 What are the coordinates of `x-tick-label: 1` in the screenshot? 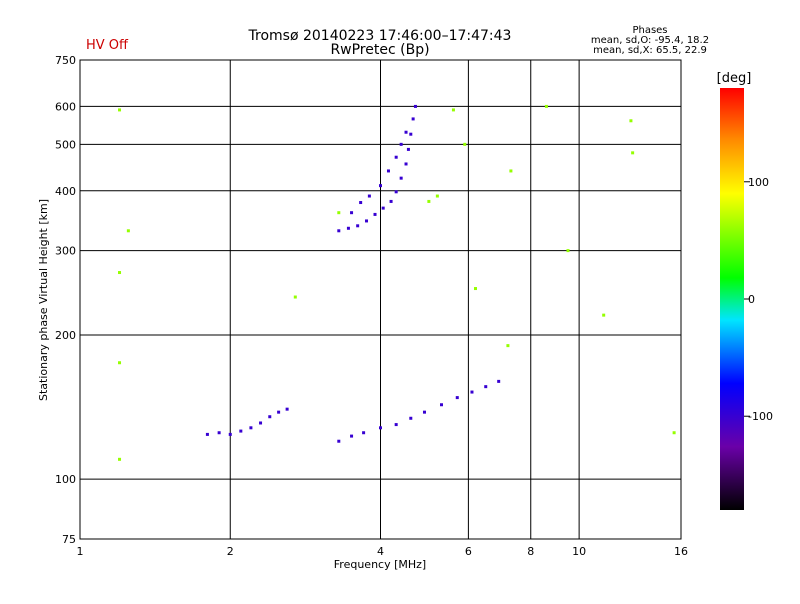 It's located at (80, 551).